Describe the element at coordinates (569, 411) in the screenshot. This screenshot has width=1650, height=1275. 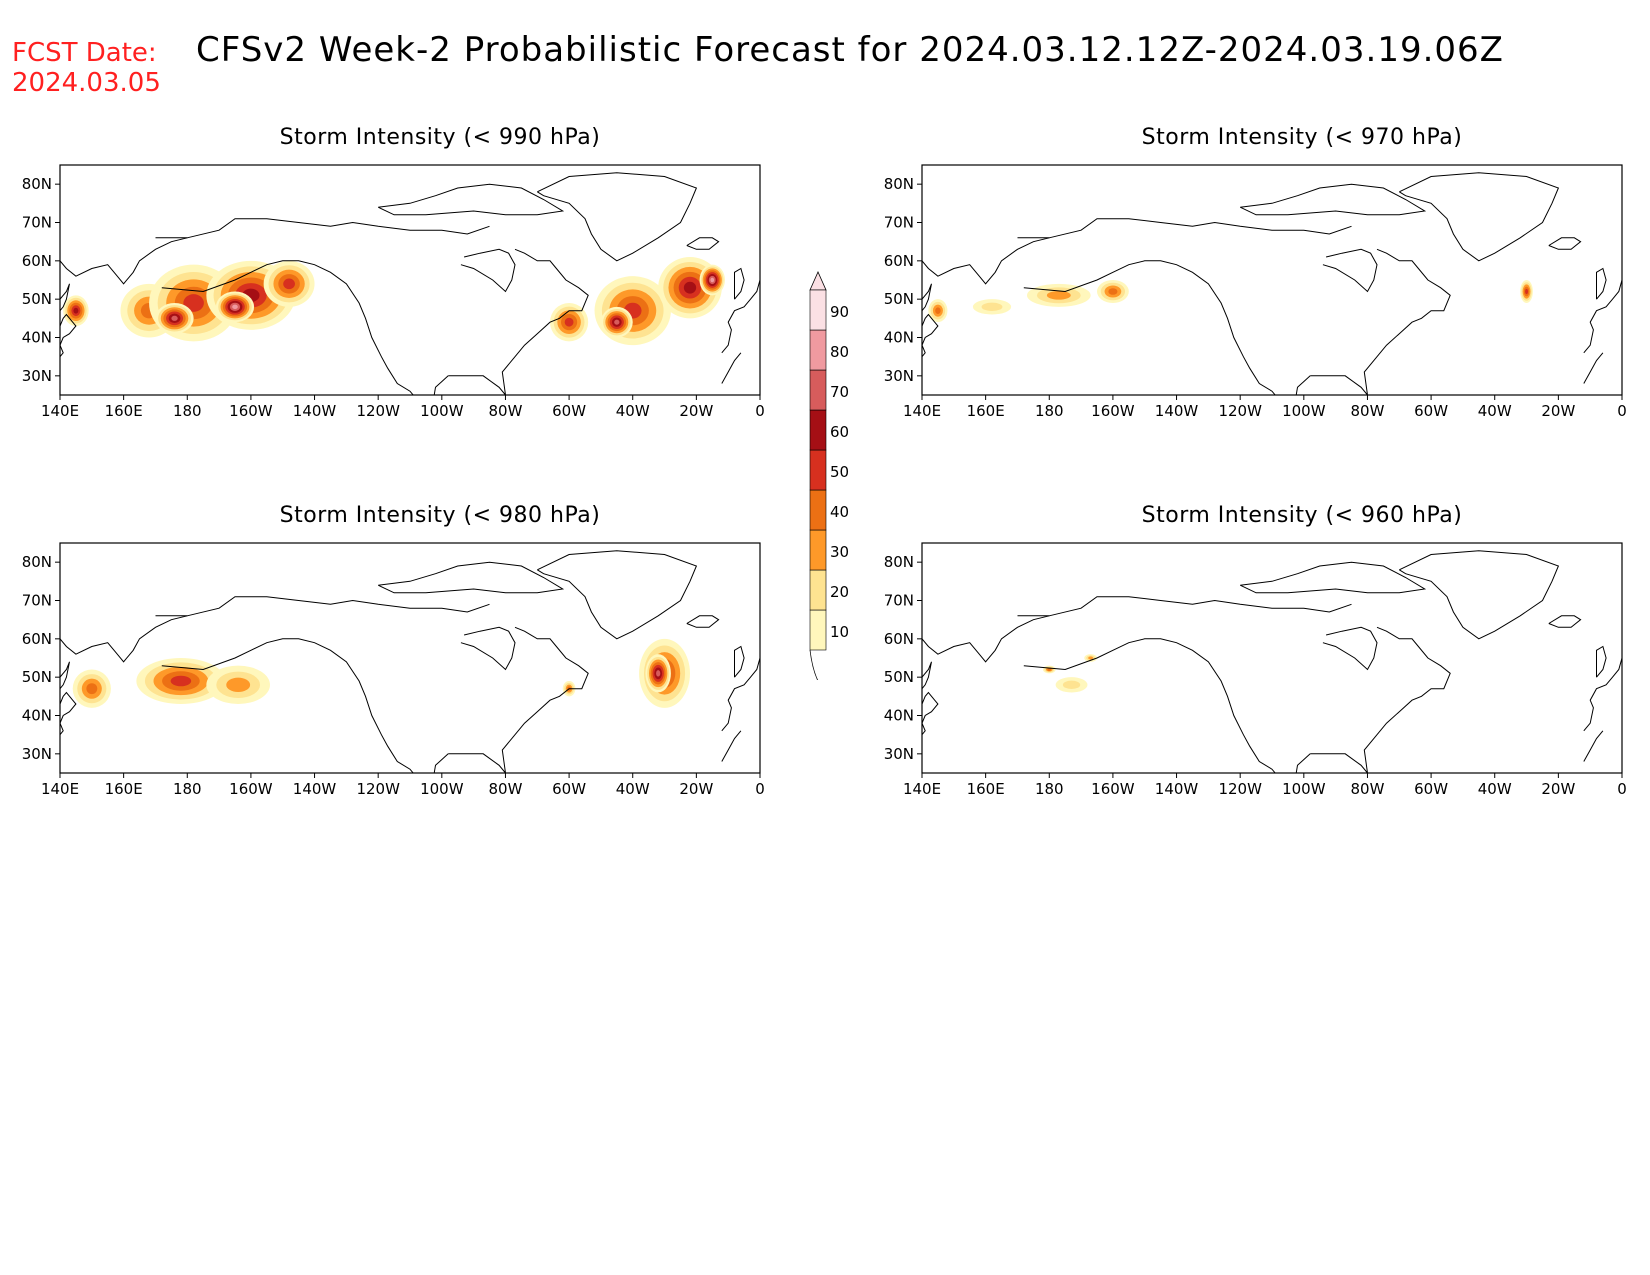
I see `lon-label: 60W` at that location.